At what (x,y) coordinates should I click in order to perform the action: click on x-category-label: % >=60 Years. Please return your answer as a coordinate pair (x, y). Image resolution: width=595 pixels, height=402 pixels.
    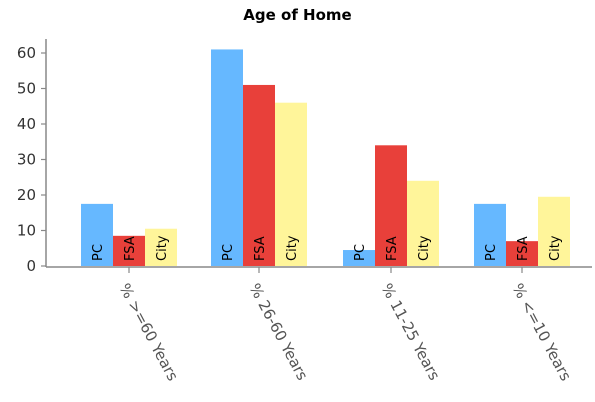
    Looking at the image, I should click on (148, 332).